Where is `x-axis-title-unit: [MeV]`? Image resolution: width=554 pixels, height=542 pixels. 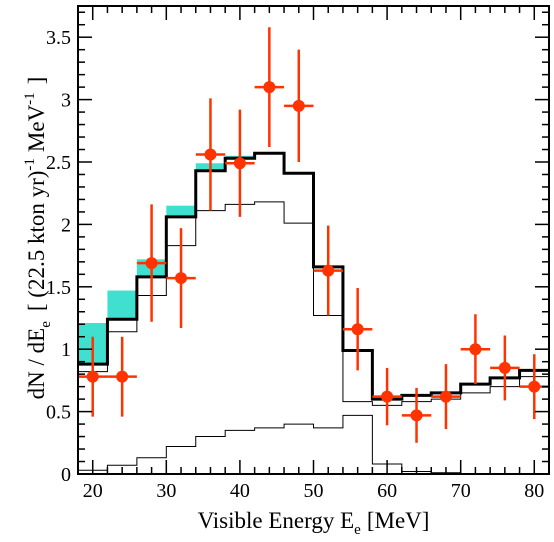
x-axis-title-unit: [MeV] is located at coordinates (398, 520).